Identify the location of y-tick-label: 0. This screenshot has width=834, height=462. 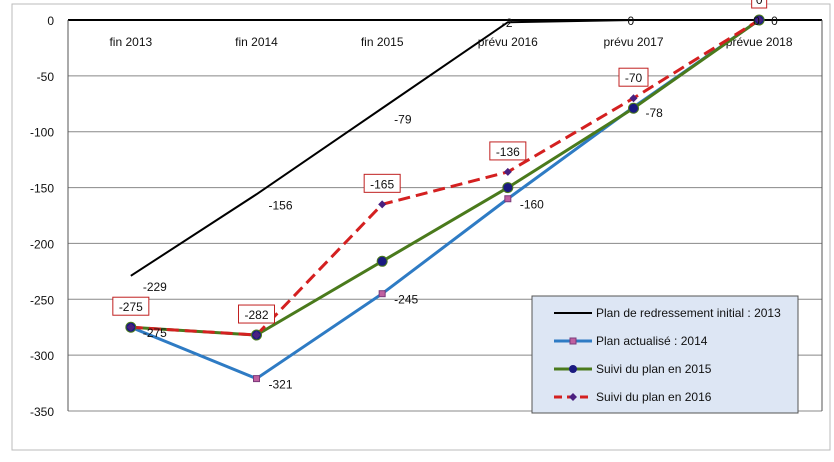
(50, 21).